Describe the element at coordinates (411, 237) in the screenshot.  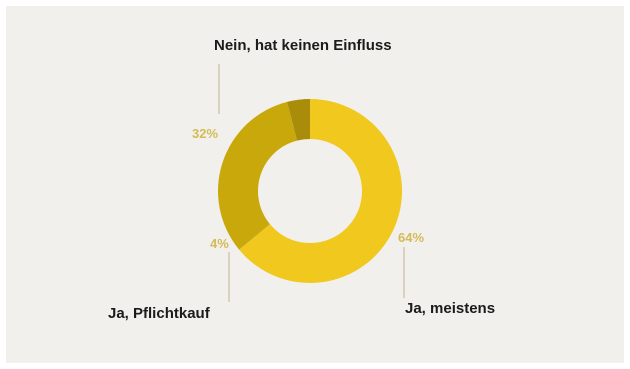
I see `value-label-ja-meistens: 64%` at that location.